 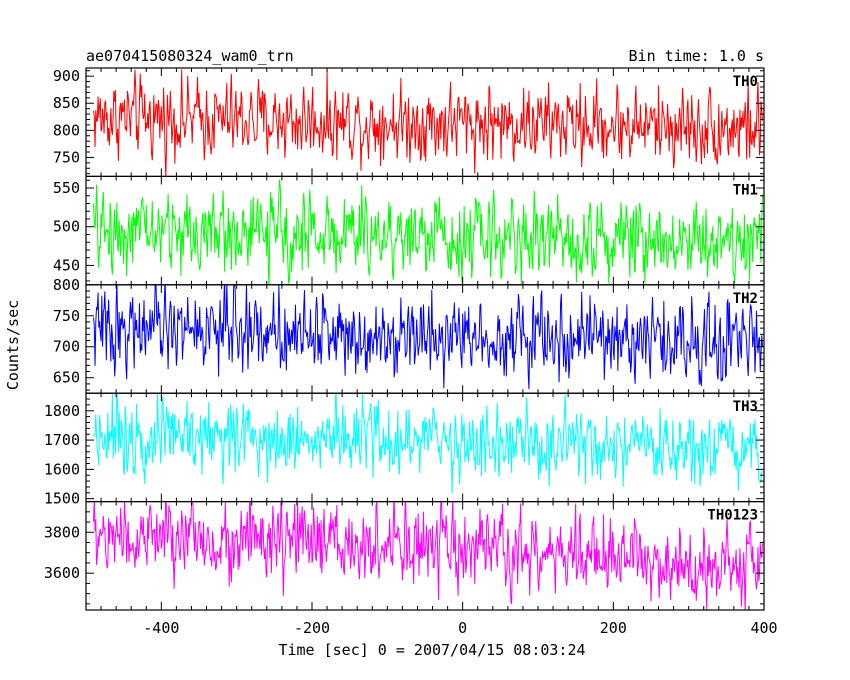 I want to click on panel-th0123: 3600 3800 TH0123, so click(x=404, y=556).